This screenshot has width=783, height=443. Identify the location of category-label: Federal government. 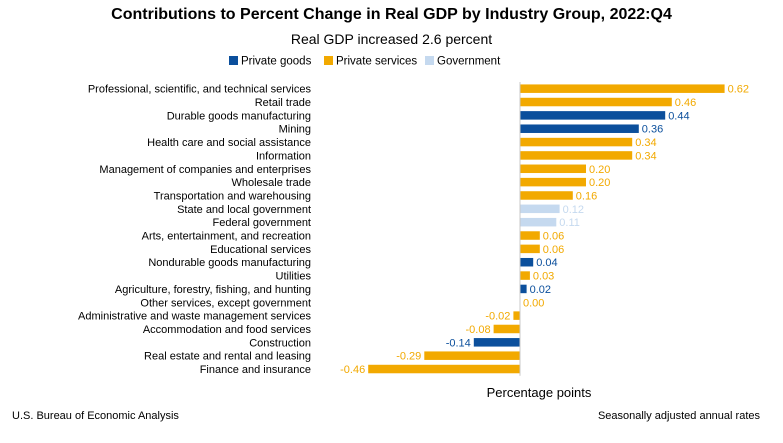
(262, 223).